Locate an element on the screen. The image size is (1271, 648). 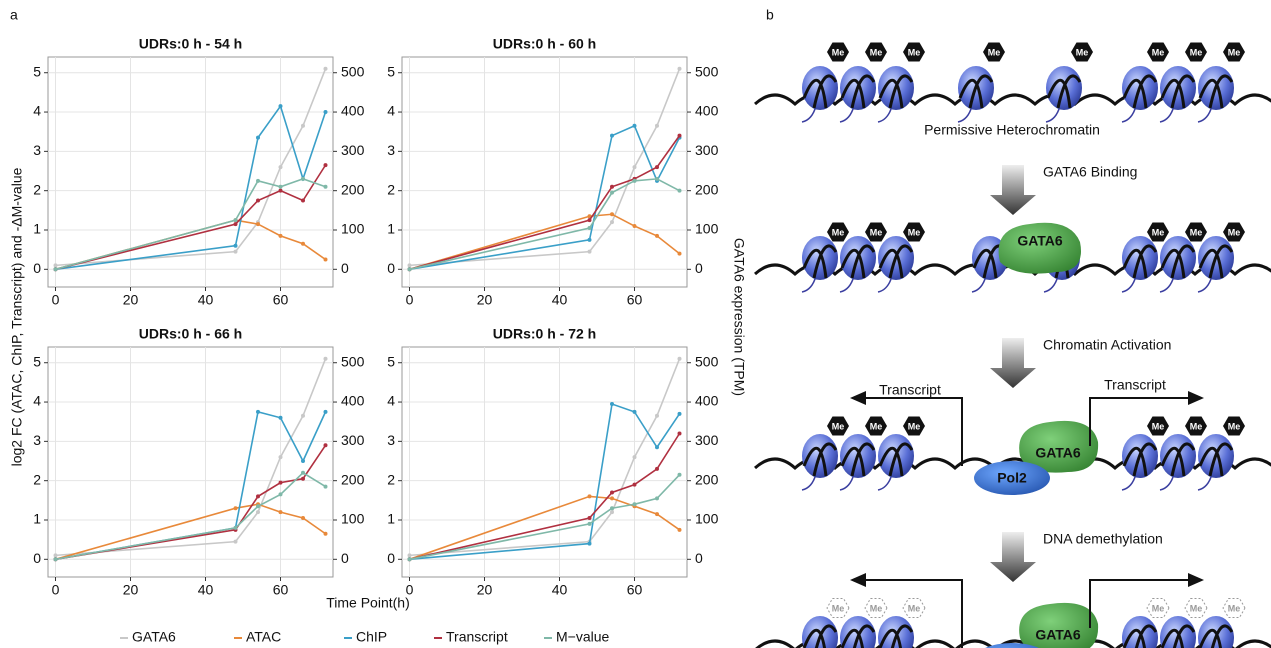
chart-title: UDRs:0 h - 60 h is located at coordinates (544, 44).